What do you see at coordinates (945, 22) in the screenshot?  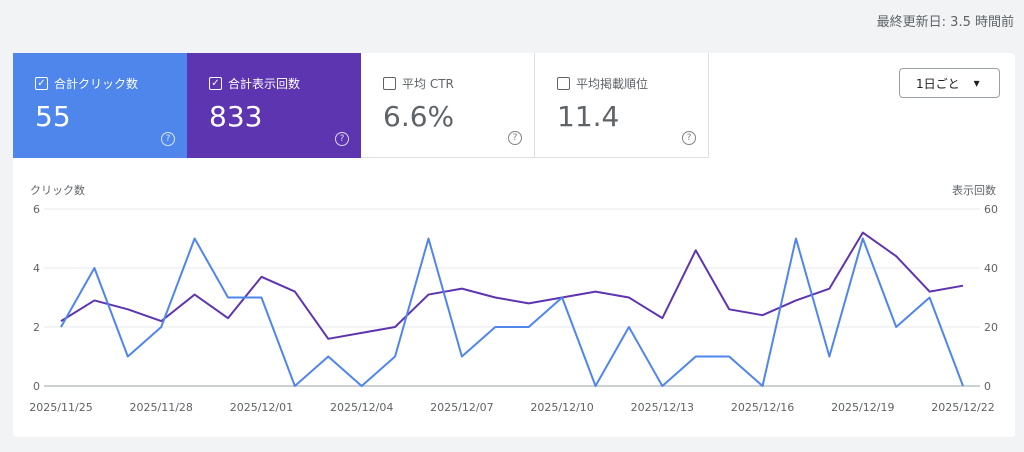 I see `last-updated: 最終更新日: 3.5 時間前` at bounding box center [945, 22].